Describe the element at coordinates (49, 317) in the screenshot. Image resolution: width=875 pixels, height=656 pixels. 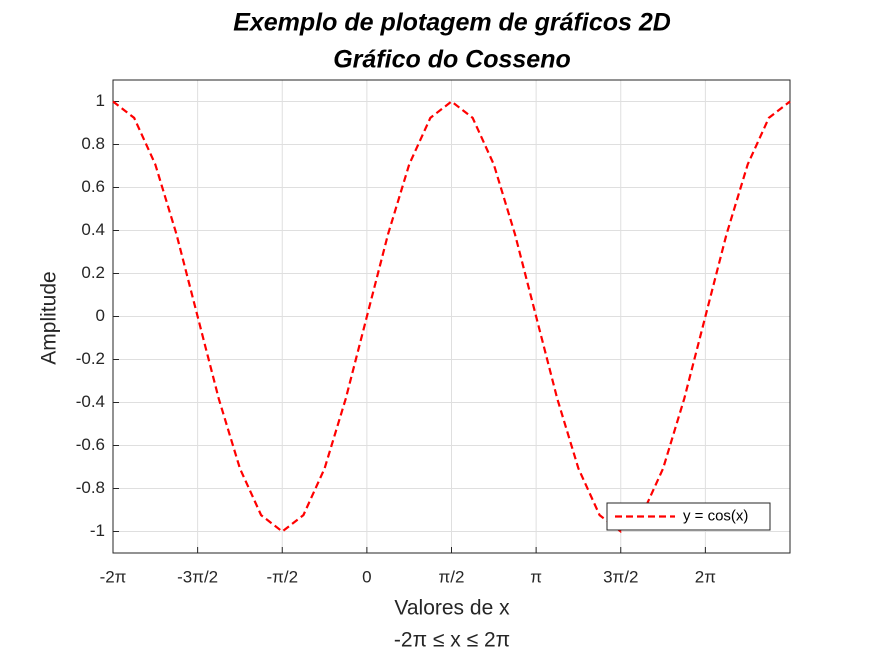
I see `y-axis-label: Amplitude` at that location.